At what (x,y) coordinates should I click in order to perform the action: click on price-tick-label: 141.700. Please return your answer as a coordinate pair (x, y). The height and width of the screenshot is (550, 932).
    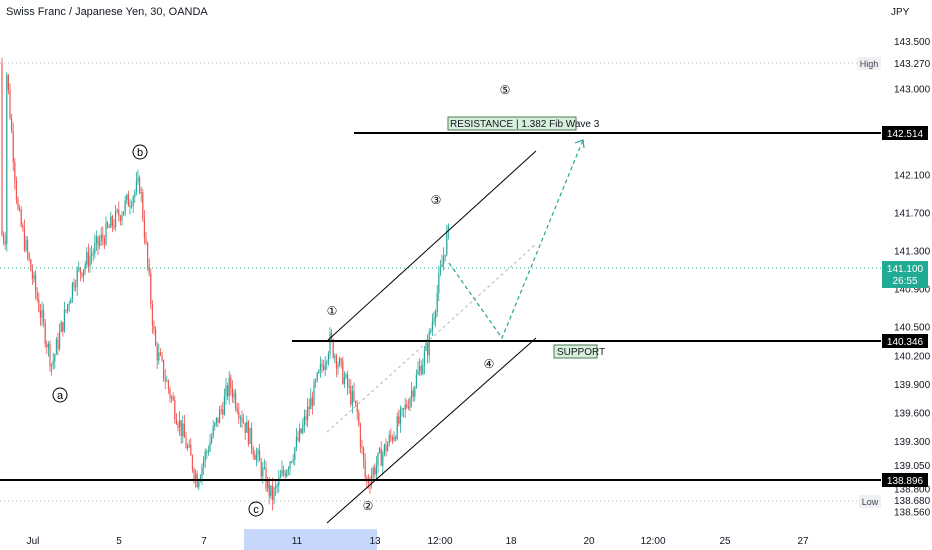
    Looking at the image, I should click on (912, 213).